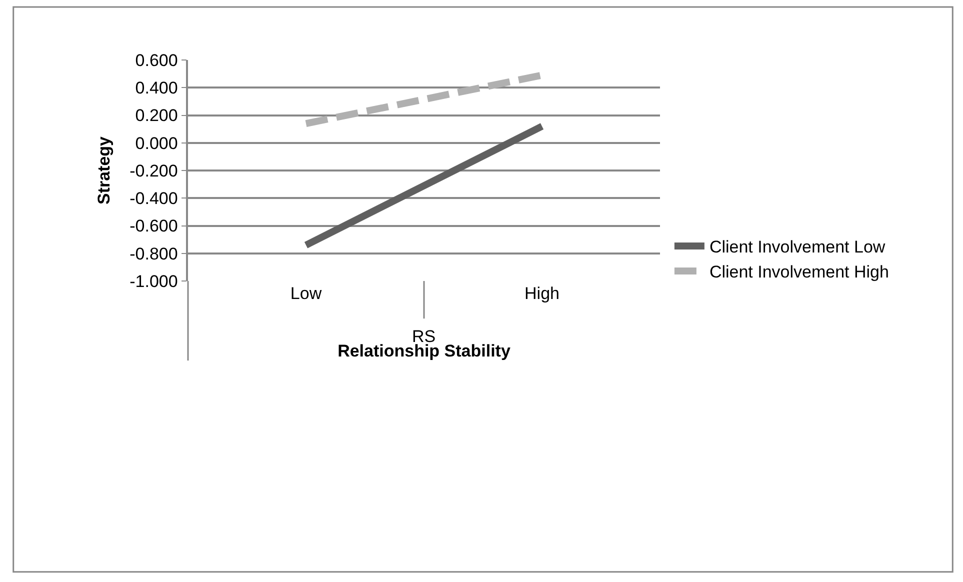 The width and height of the screenshot is (963, 582). Describe the element at coordinates (799, 272) in the screenshot. I see `legend-label: Client Involvement High` at that location.